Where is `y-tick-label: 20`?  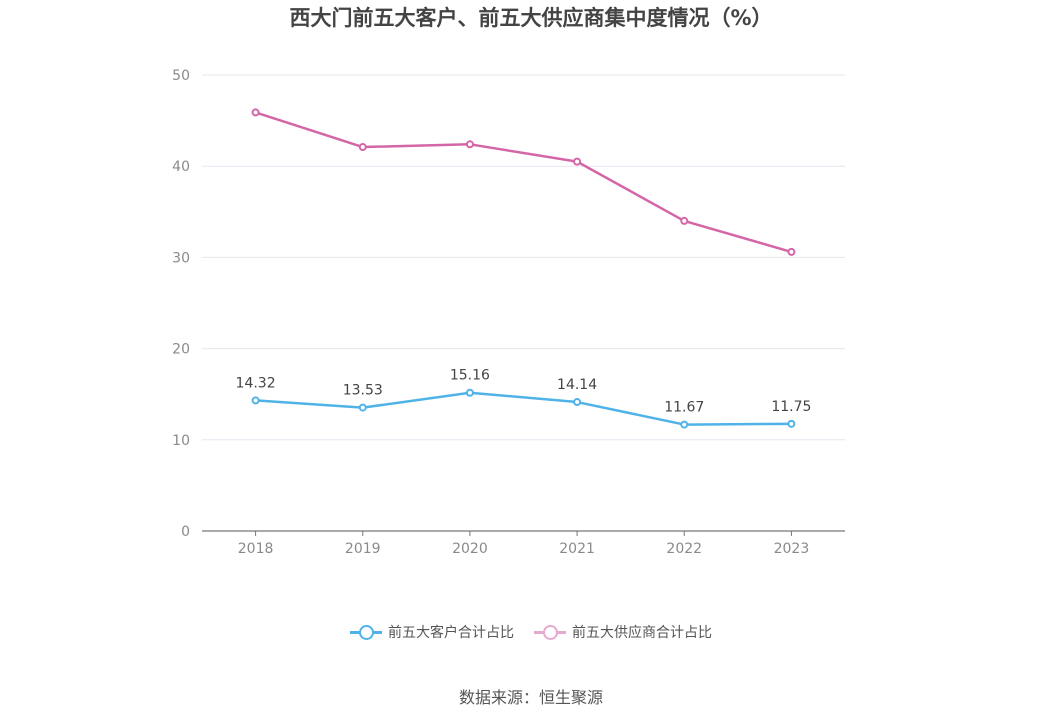
y-tick-label: 20 is located at coordinates (181, 350).